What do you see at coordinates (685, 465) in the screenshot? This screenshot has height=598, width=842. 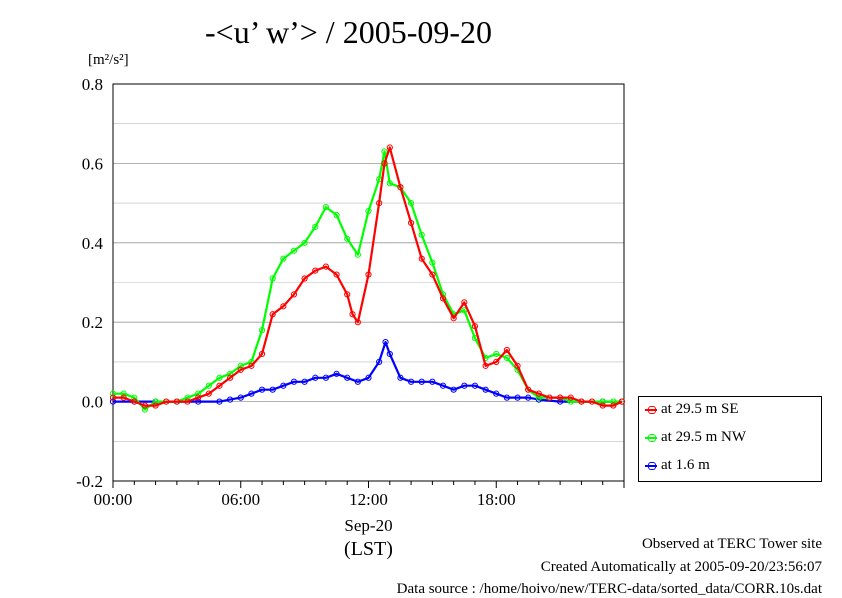 I see `legend-label-1-6m: at 1.6 m` at bounding box center [685, 465].